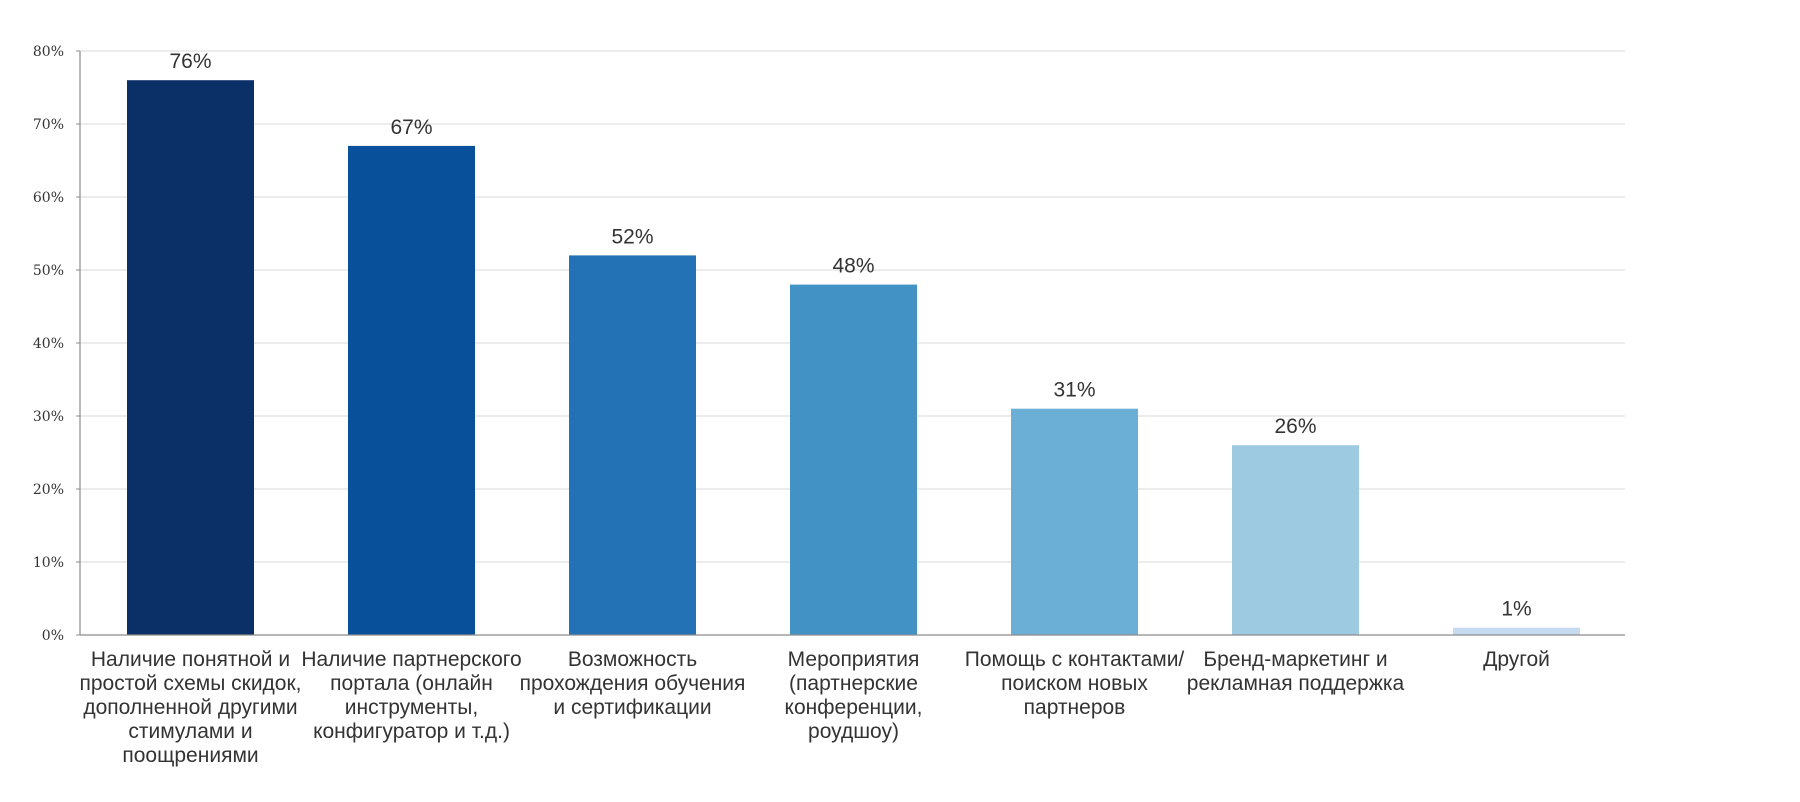 The height and width of the screenshot is (802, 1800). Describe the element at coordinates (1516, 659) in the screenshot. I see `category-label: Другой` at that location.